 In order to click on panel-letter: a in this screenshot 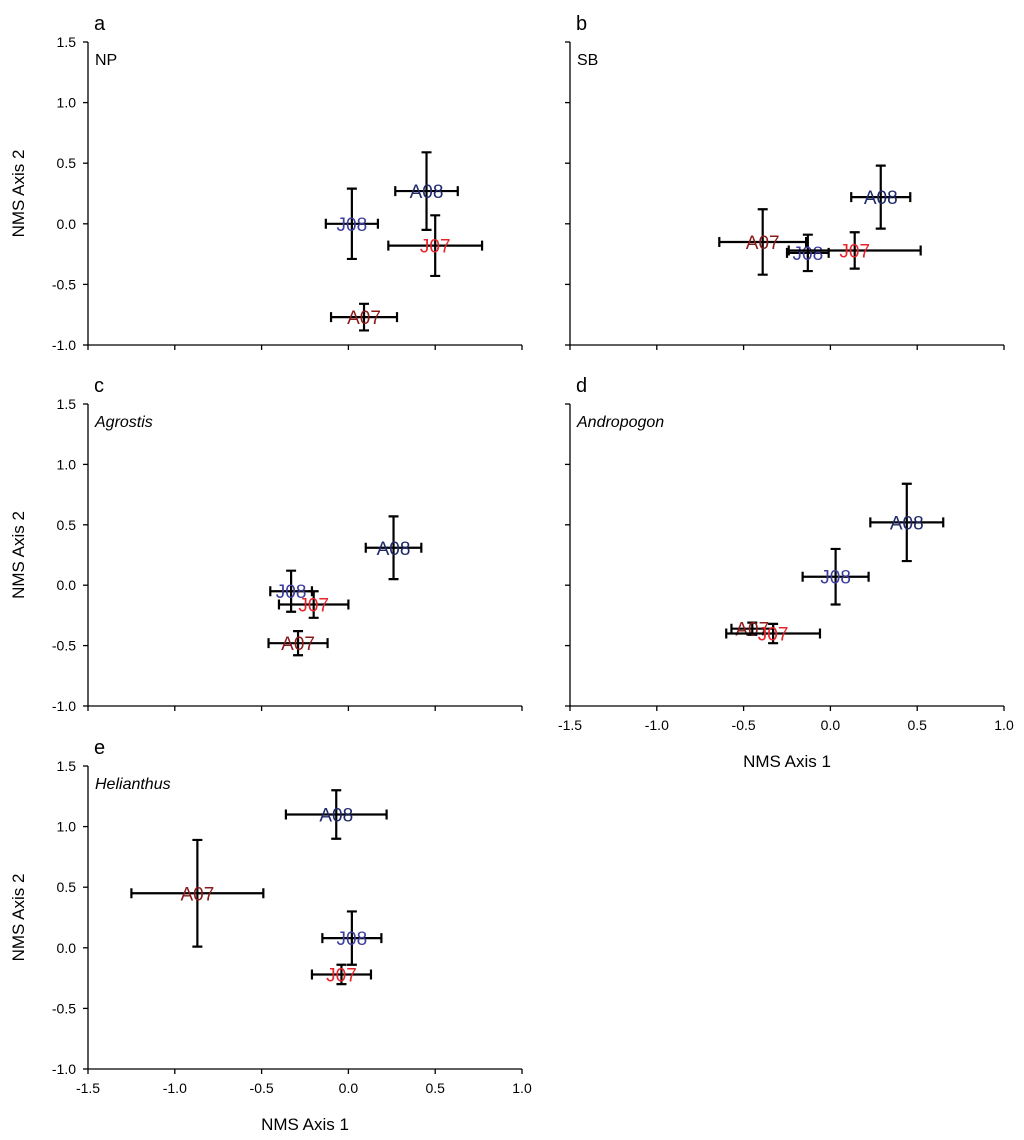, I will do `click(100, 24)`.